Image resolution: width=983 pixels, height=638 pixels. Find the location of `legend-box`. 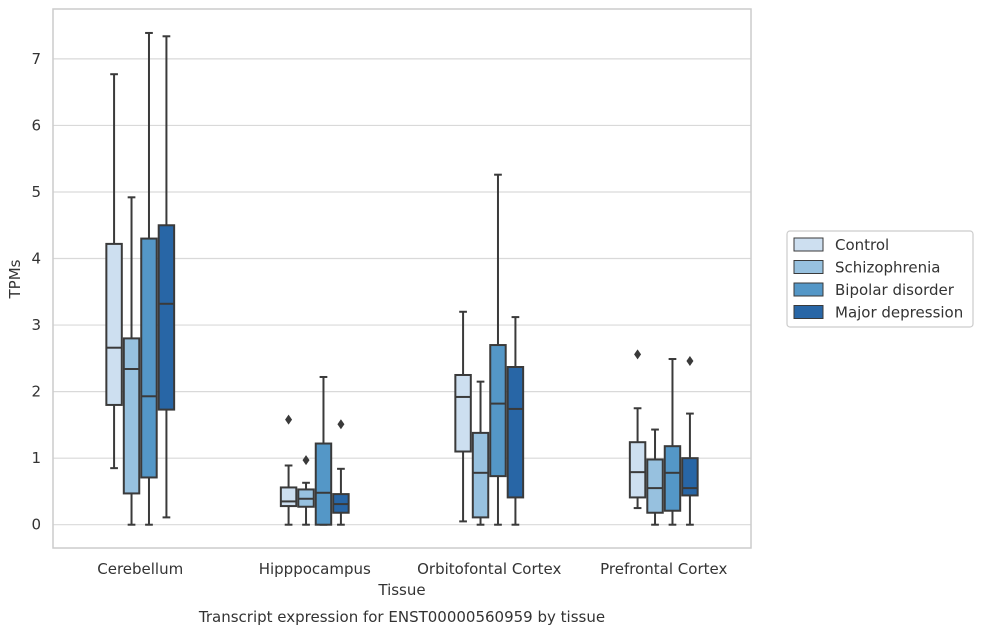

legend-box is located at coordinates (880, 279).